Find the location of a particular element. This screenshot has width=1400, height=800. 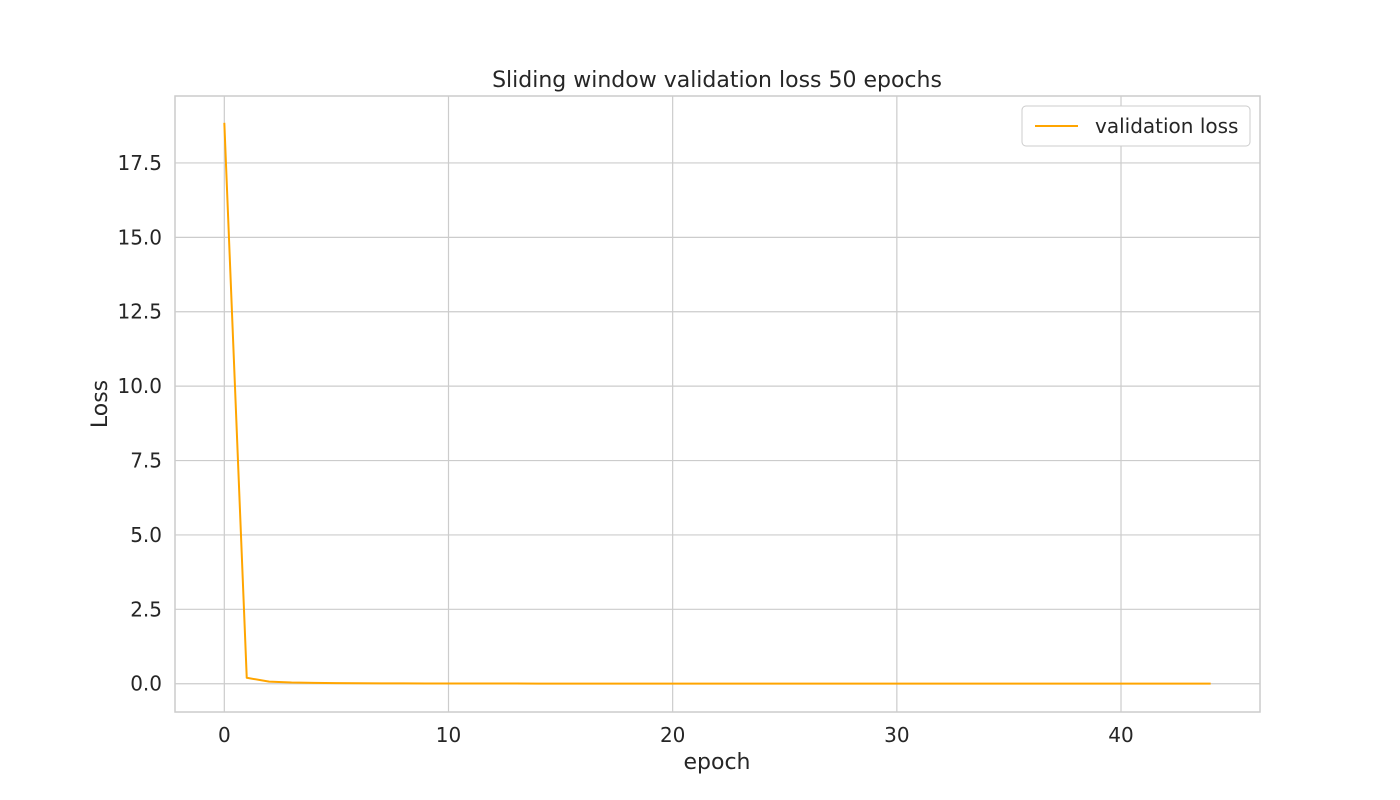

x-tick-labels: 0 10 20 30 40 is located at coordinates (676, 735).